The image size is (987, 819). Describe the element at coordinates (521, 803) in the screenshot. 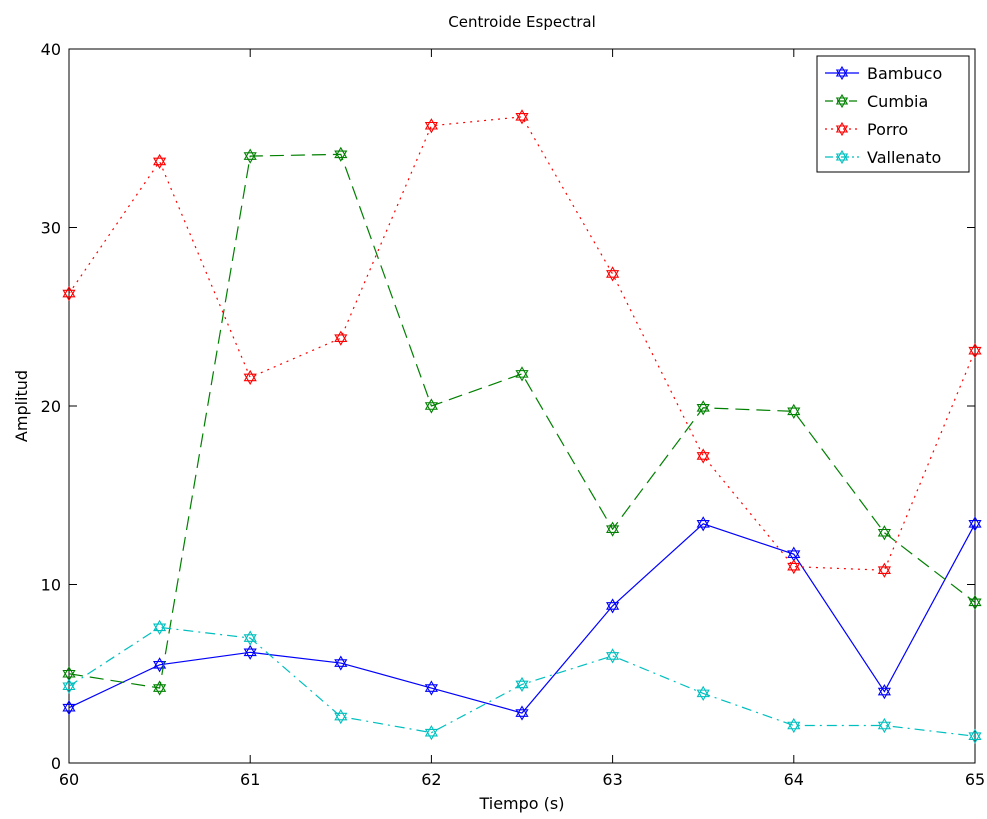

I see `x-axis-label: Tiempo (s)` at that location.